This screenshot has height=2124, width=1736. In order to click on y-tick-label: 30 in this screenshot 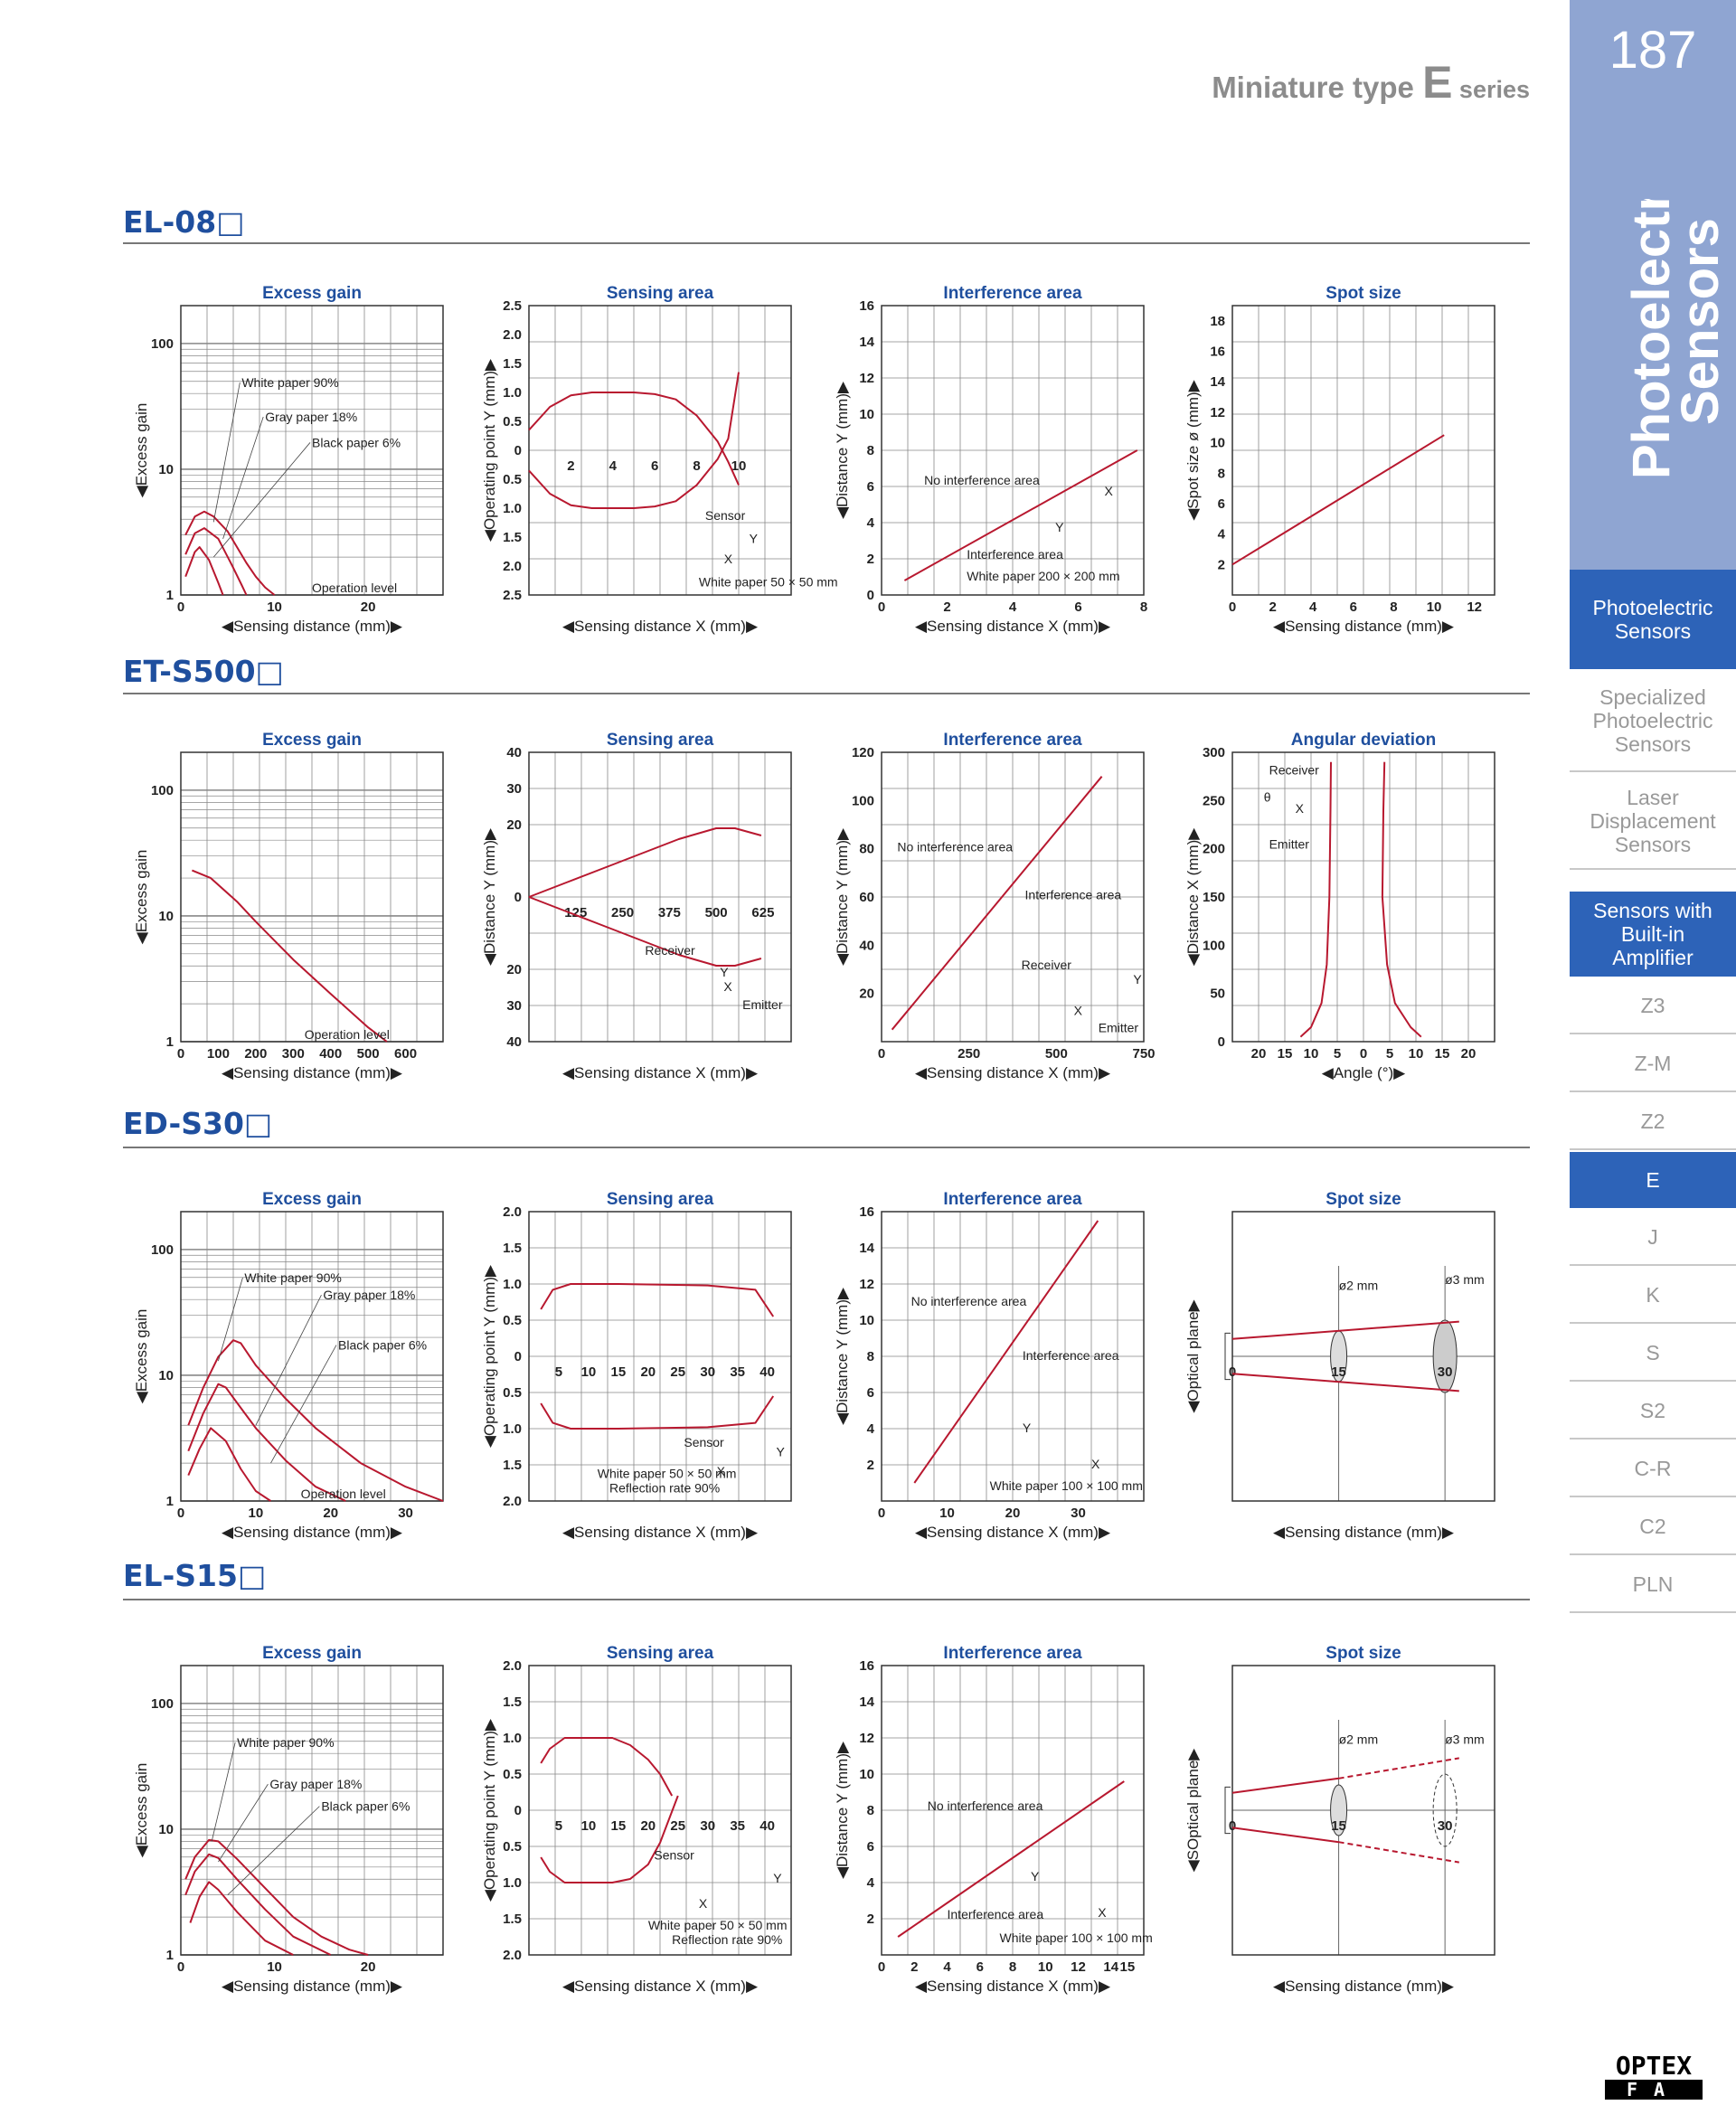, I will do `click(514, 1006)`.